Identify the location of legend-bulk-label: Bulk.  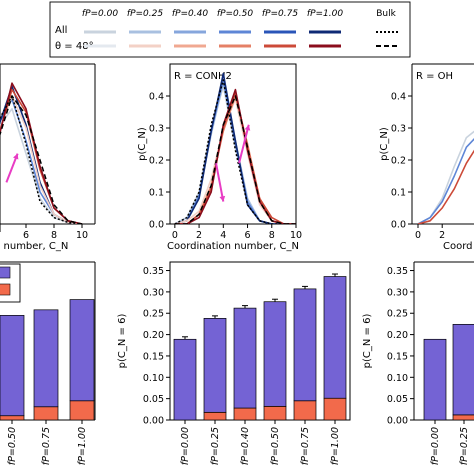
(386, 14).